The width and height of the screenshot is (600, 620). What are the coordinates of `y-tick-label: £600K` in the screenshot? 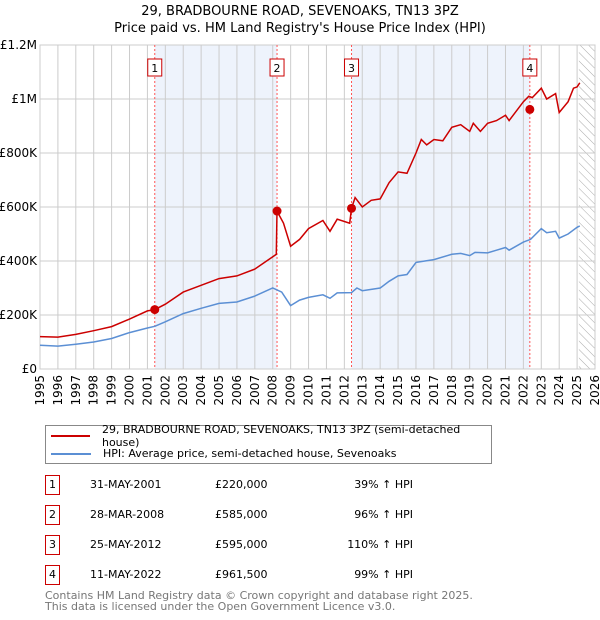 It's located at (19, 207).